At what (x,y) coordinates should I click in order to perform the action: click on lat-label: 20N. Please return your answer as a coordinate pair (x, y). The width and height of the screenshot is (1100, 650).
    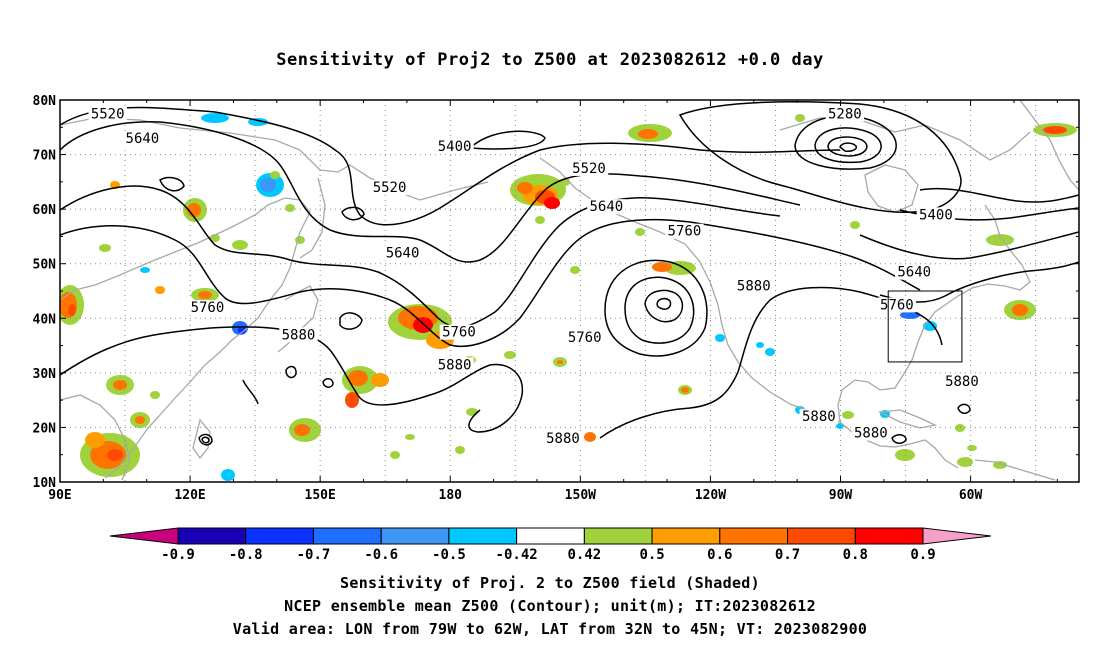
    Looking at the image, I should click on (45, 428).